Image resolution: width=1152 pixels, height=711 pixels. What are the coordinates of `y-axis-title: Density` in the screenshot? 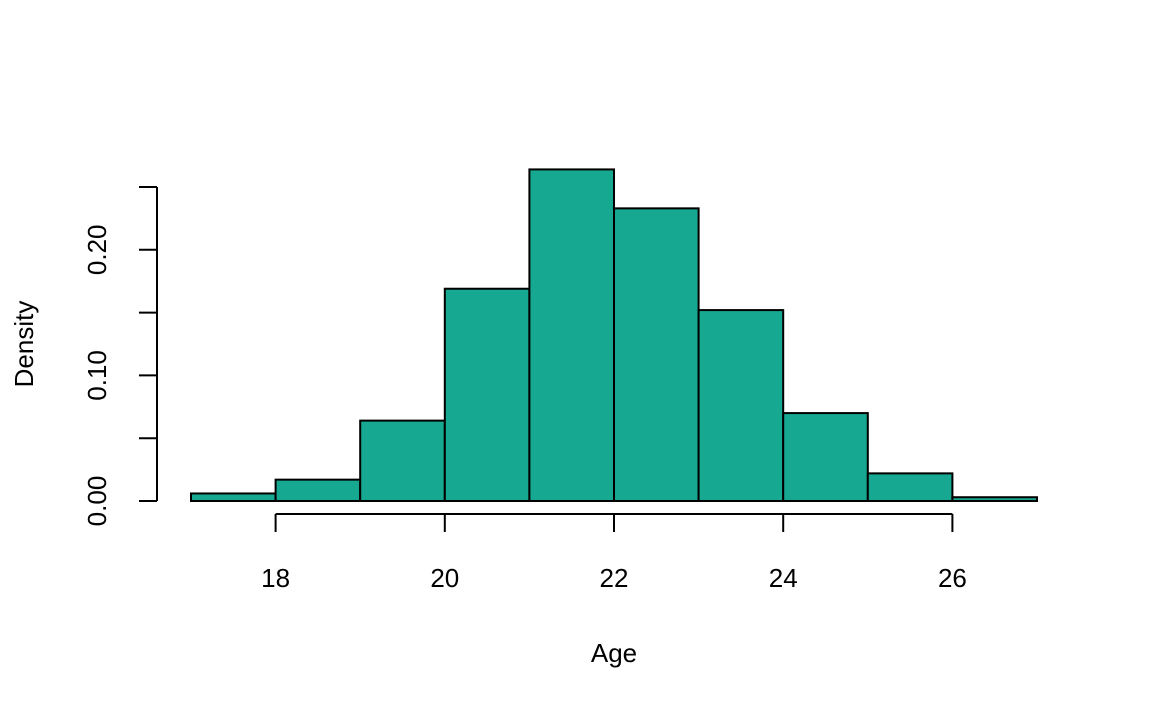 It's located at (24, 344).